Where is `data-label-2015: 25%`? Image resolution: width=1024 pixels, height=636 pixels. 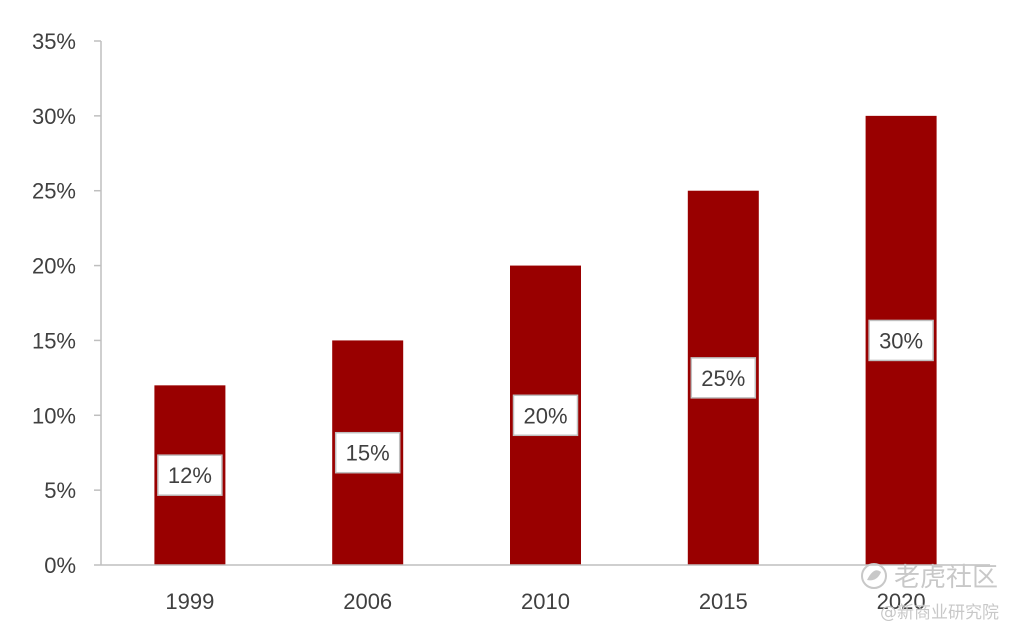 data-label-2015: 25% is located at coordinates (723, 378).